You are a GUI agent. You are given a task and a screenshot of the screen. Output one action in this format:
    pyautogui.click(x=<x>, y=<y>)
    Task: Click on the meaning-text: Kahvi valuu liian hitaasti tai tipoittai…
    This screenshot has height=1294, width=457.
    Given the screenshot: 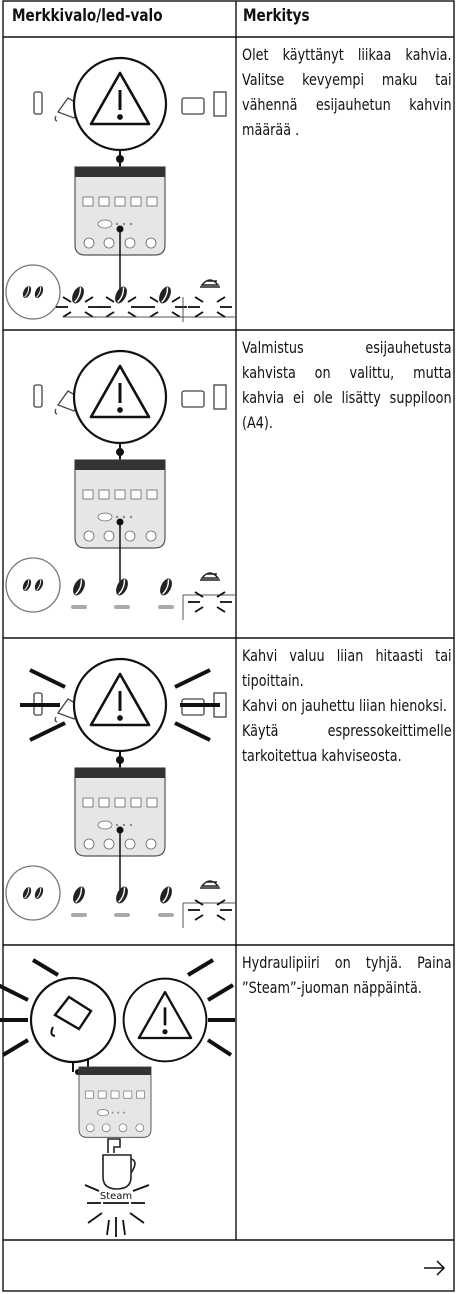 What is the action you would take?
    pyautogui.click(x=347, y=668)
    